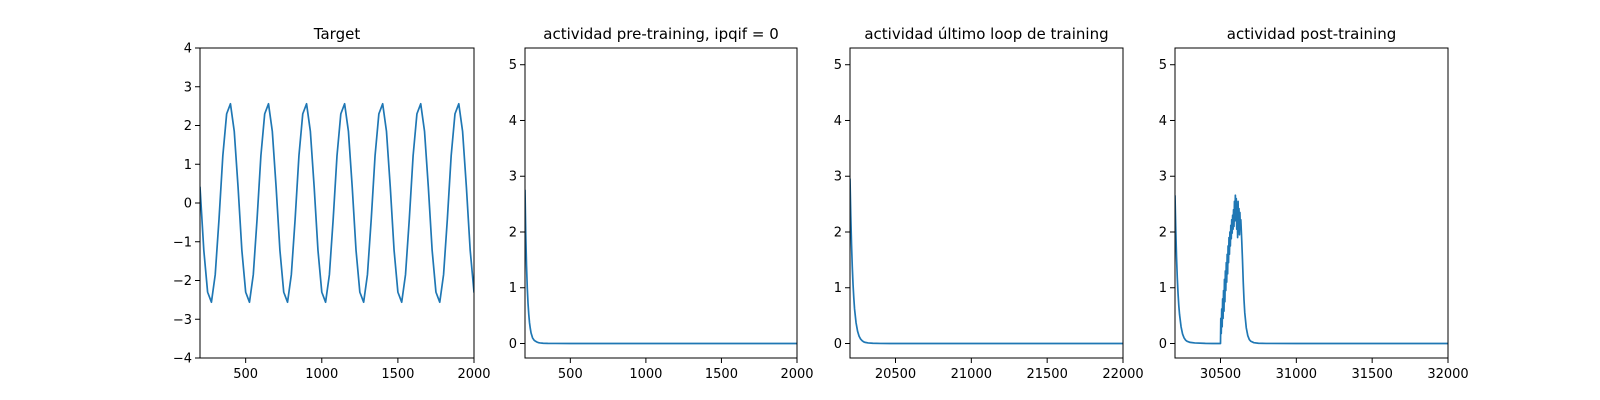 This screenshot has width=1600, height=400. Describe the element at coordinates (661, 34) in the screenshot. I see `chart-title: actividad pre-training, ipqif = 0` at that location.